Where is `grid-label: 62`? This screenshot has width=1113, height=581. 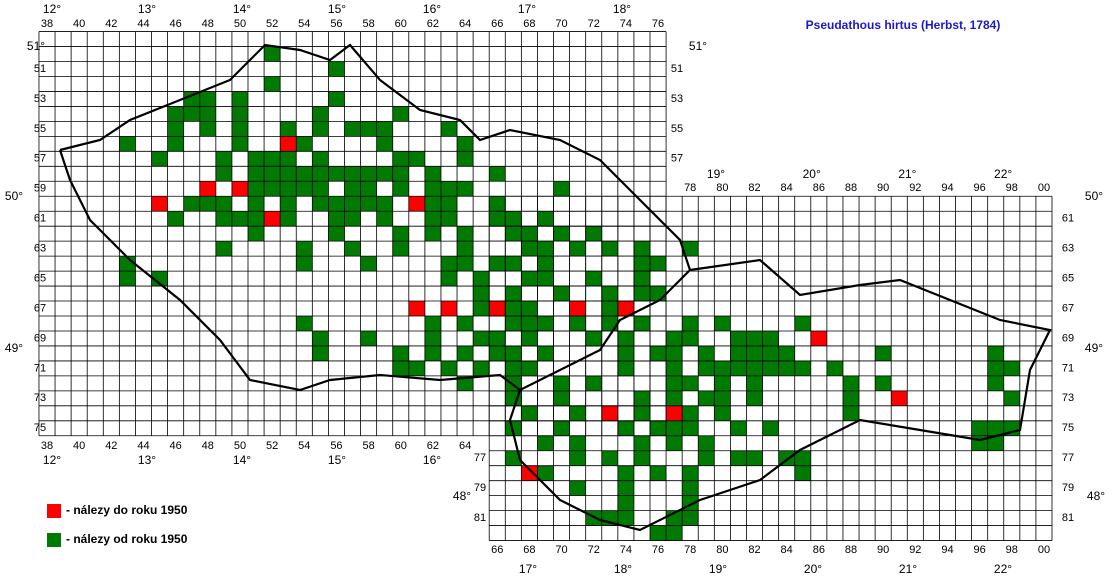 grid-label: 62 is located at coordinates (433, 446).